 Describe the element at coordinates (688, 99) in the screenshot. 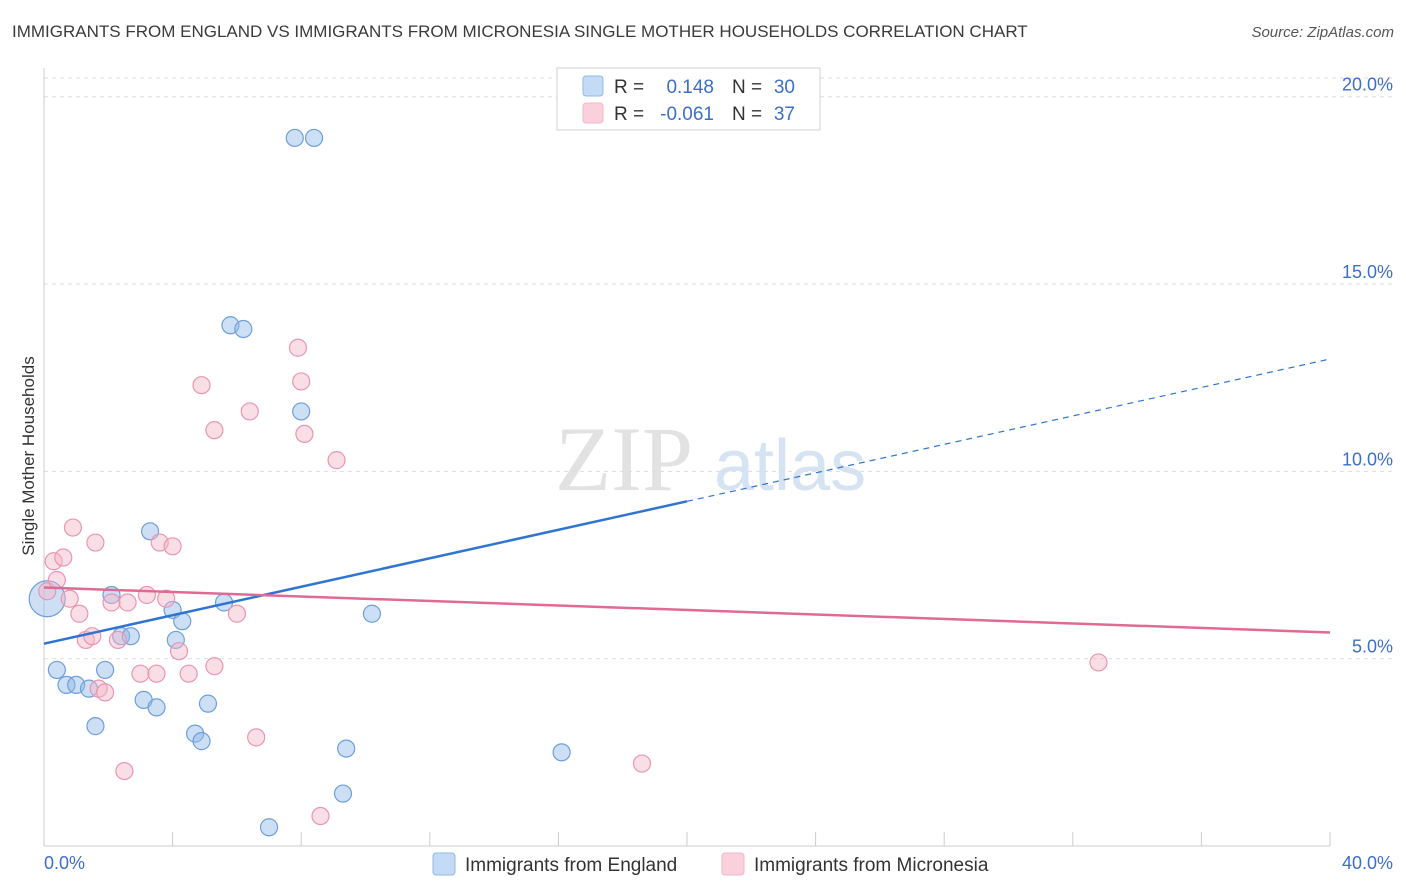

I see `stats-legend: R = 0.148 N = 30 R = -0.061 N = 37` at that location.